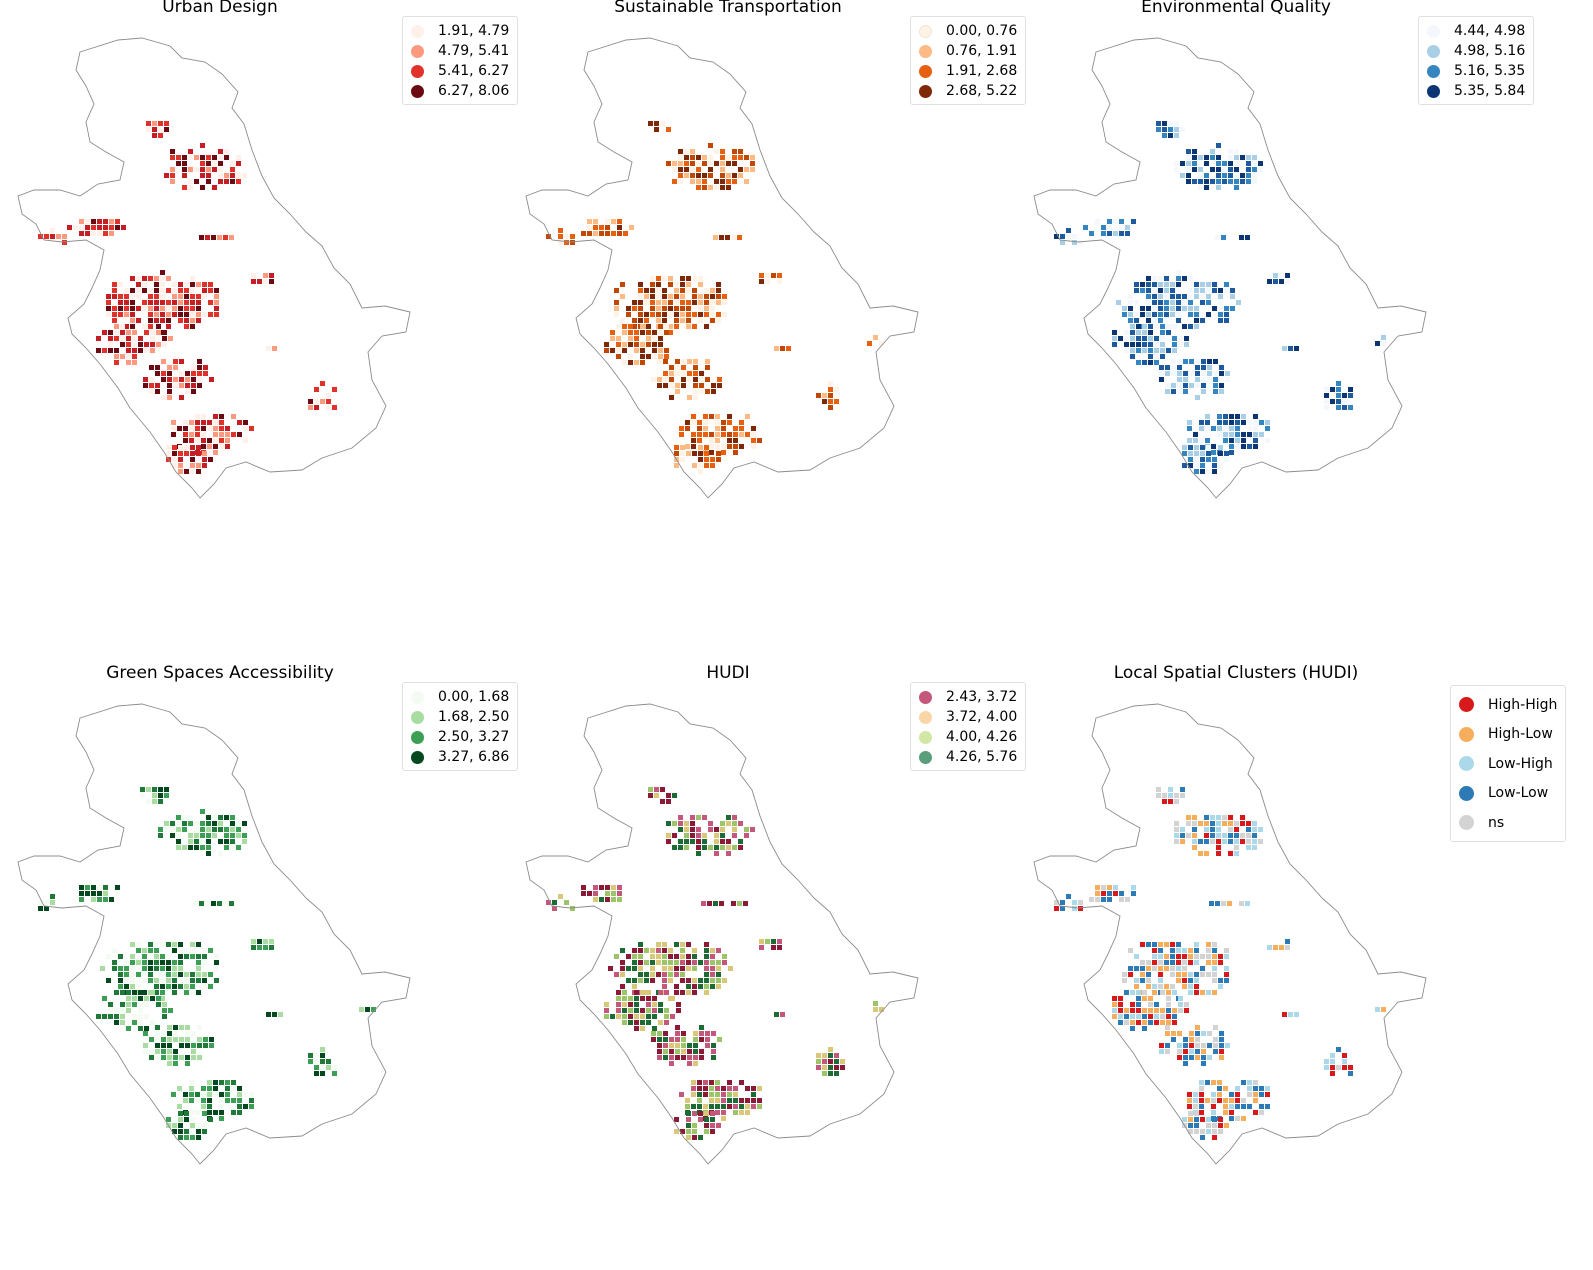 The width and height of the screenshot is (1593, 1270). What do you see at coordinates (715, 963) in the screenshot?
I see `grid-cells` at bounding box center [715, 963].